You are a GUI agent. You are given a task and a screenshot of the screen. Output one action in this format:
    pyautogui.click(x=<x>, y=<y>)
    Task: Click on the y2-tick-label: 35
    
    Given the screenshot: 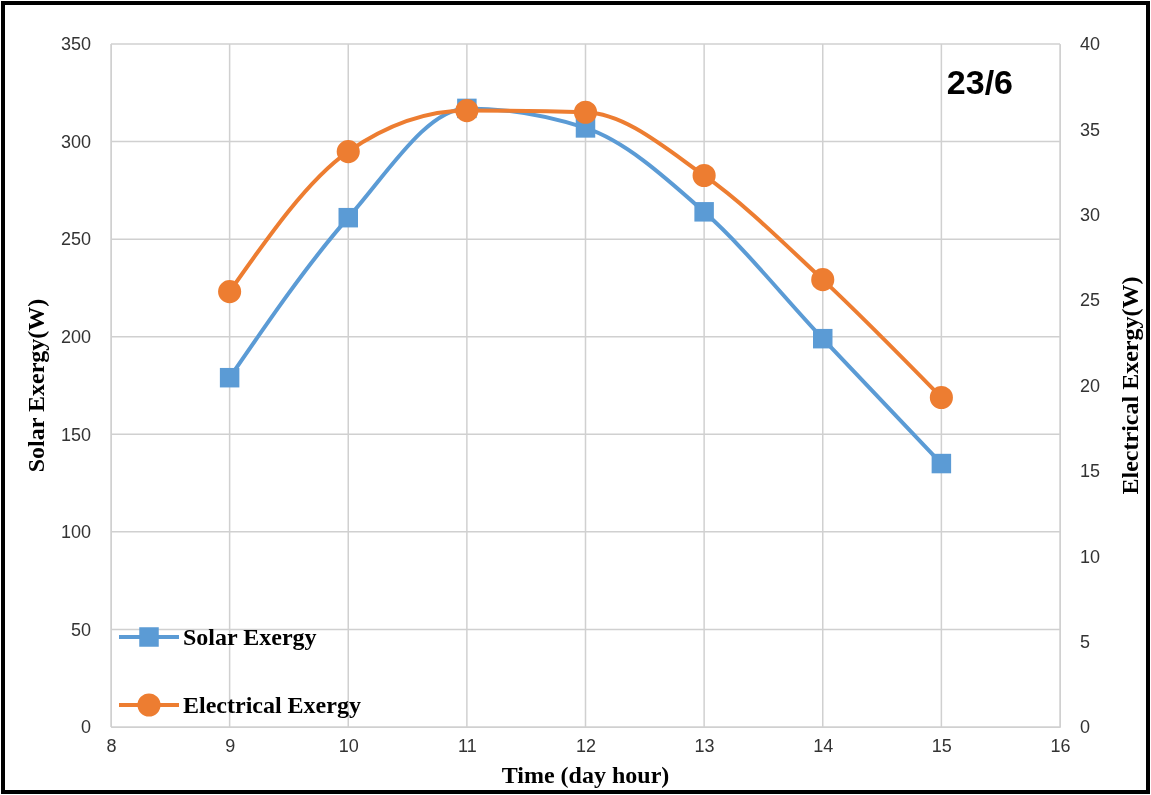 What is the action you would take?
    pyautogui.click(x=1090, y=129)
    